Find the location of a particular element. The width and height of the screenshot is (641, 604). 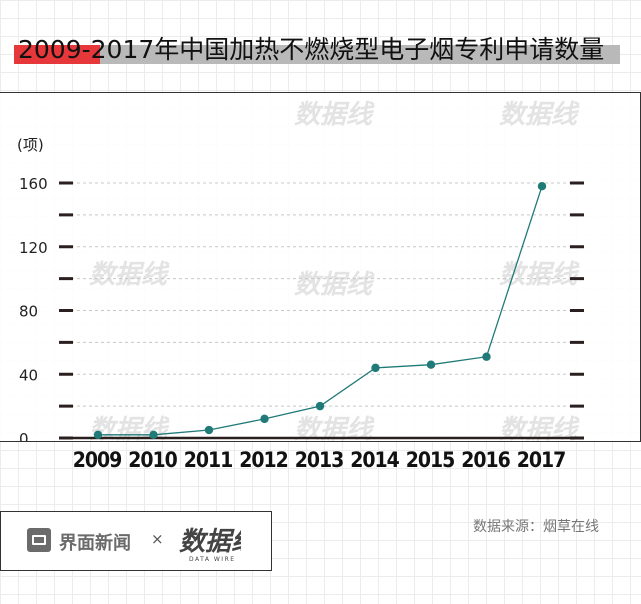

datawire-logo: 数据线 DATA WIRE is located at coordinates (210, 545).